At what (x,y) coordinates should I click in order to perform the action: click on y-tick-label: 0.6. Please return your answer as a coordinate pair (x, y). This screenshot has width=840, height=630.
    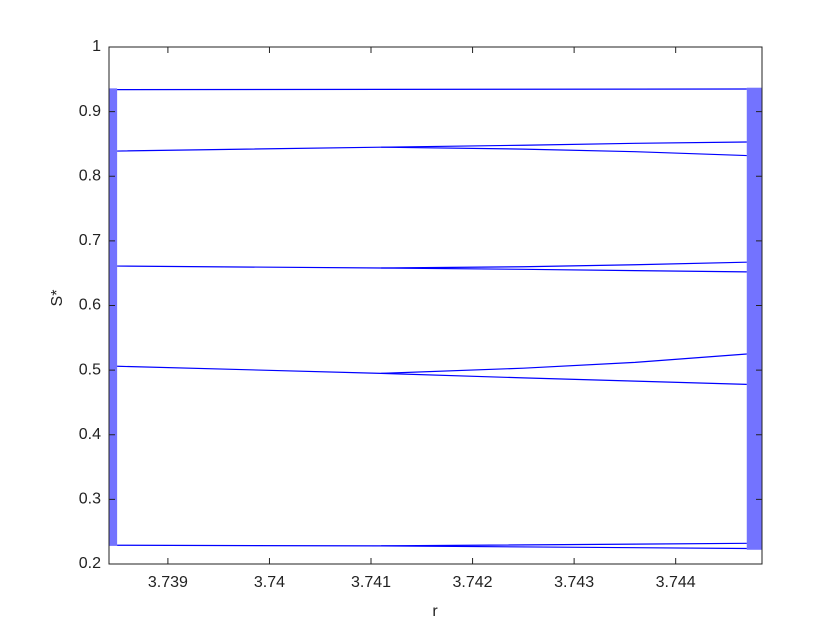
    Looking at the image, I should click on (90, 305).